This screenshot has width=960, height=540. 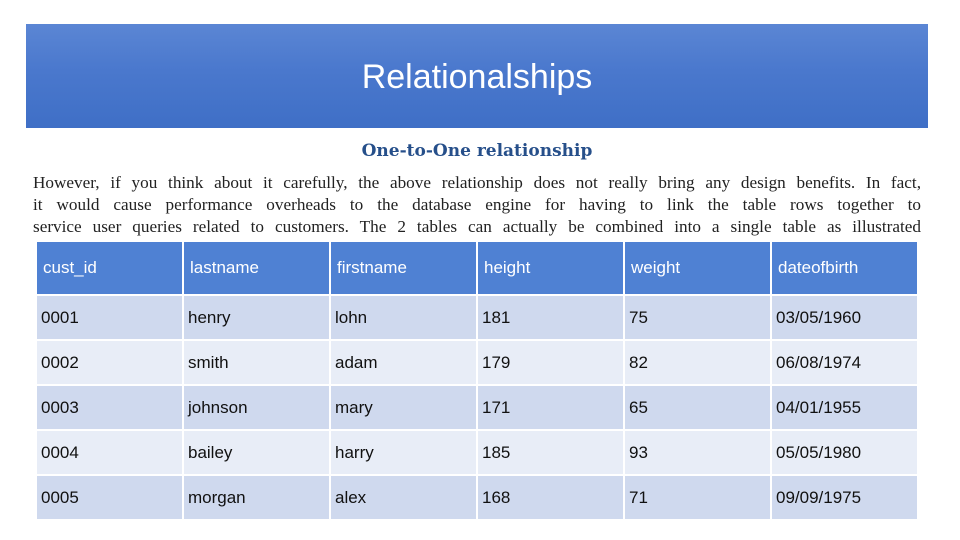 What do you see at coordinates (256, 317) in the screenshot?
I see `table-cell: henry` at bounding box center [256, 317].